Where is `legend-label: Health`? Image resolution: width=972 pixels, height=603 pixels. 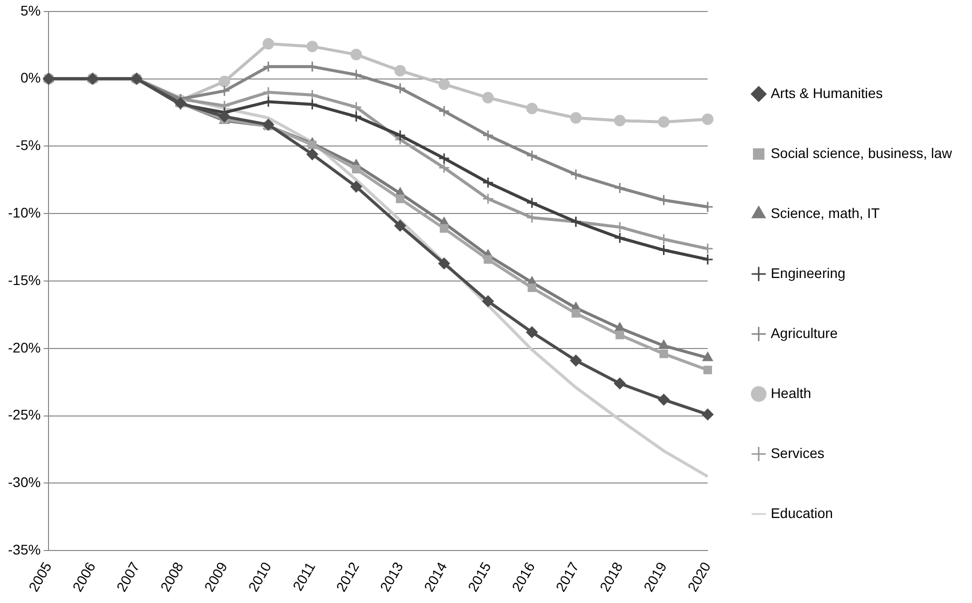
legend-label: Health is located at coordinates (791, 392).